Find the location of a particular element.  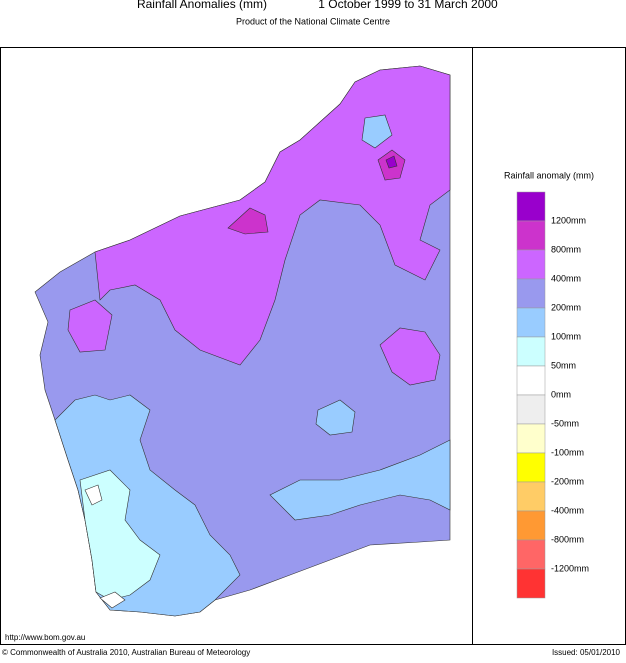

region-400b is located at coordinates (410, 356).